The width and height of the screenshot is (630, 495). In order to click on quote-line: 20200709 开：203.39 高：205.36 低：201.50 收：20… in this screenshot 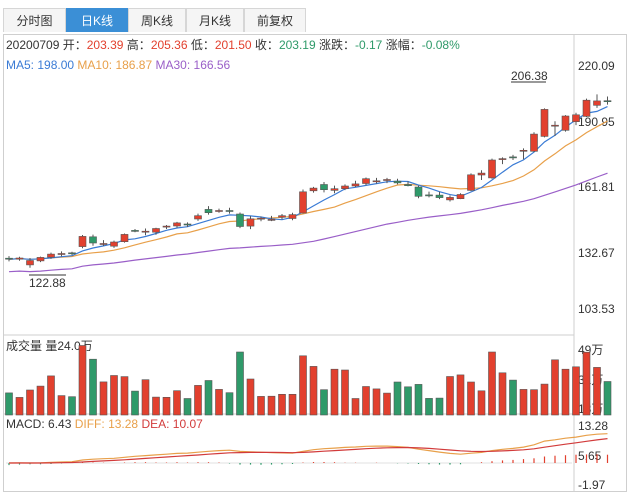, I will do `click(233, 45)`.